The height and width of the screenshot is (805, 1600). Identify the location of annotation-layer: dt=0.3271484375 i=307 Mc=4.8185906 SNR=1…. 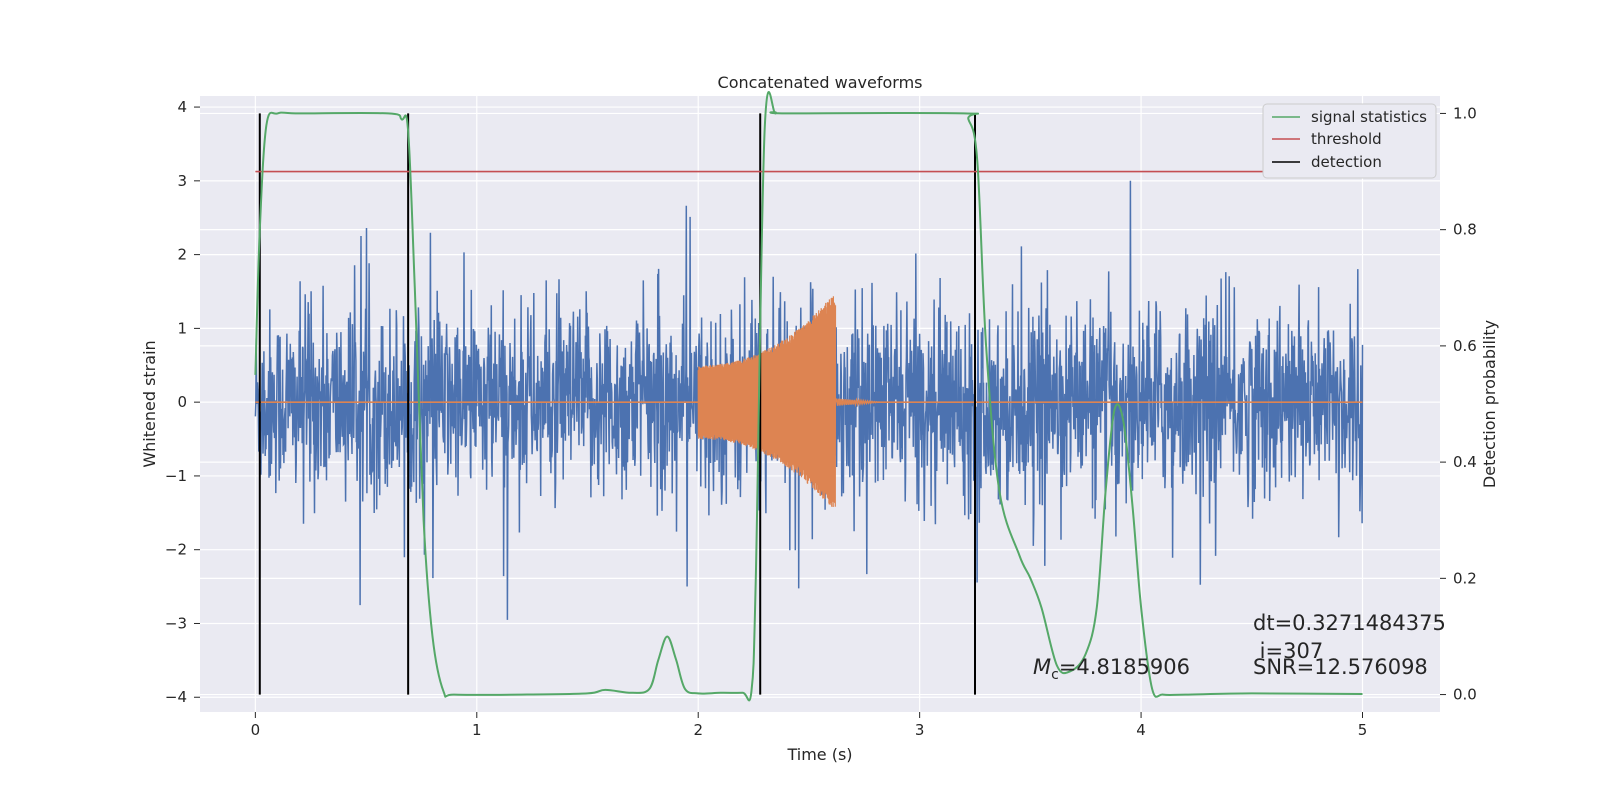
(1239, 647).